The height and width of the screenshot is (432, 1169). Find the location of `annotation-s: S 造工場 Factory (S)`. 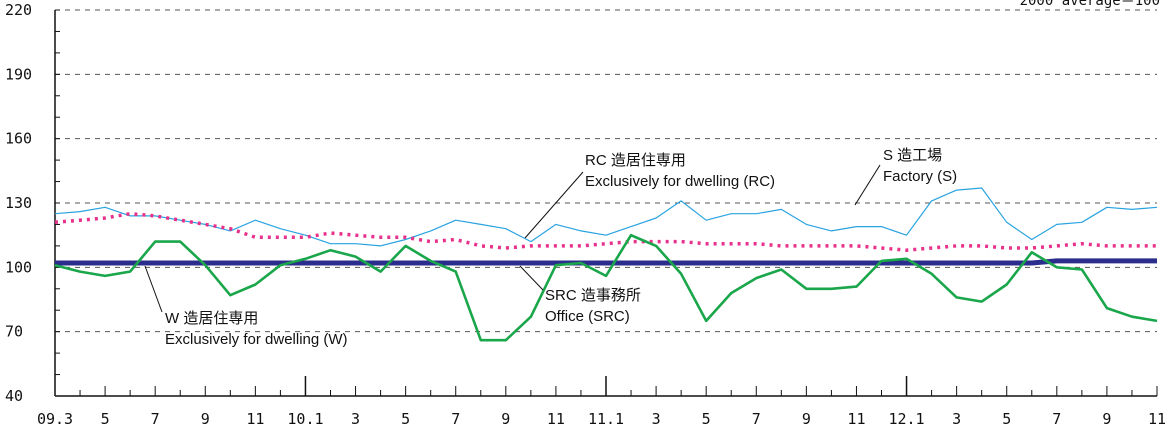

annotation-s: S 造工場 Factory (S) is located at coordinates (905, 176).